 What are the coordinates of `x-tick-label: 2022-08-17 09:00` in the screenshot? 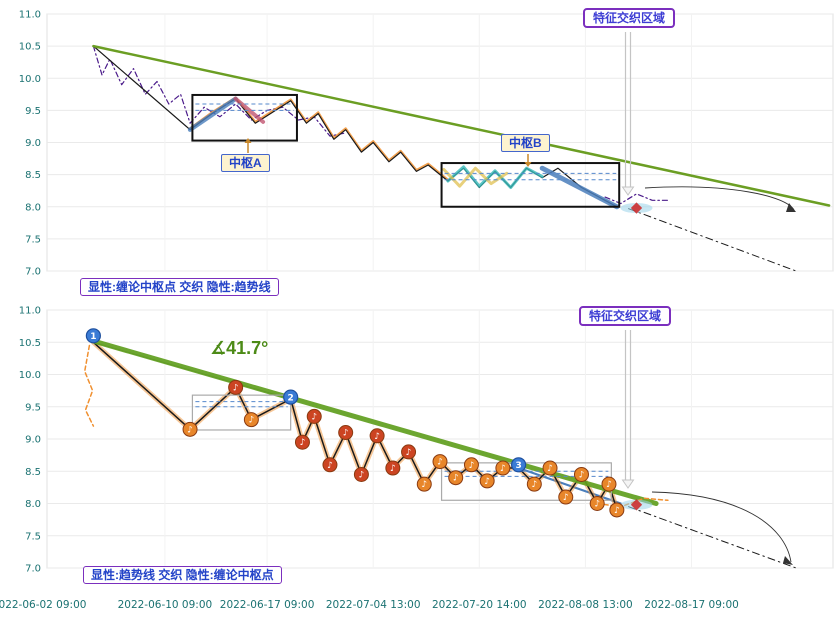 It's located at (691, 605).